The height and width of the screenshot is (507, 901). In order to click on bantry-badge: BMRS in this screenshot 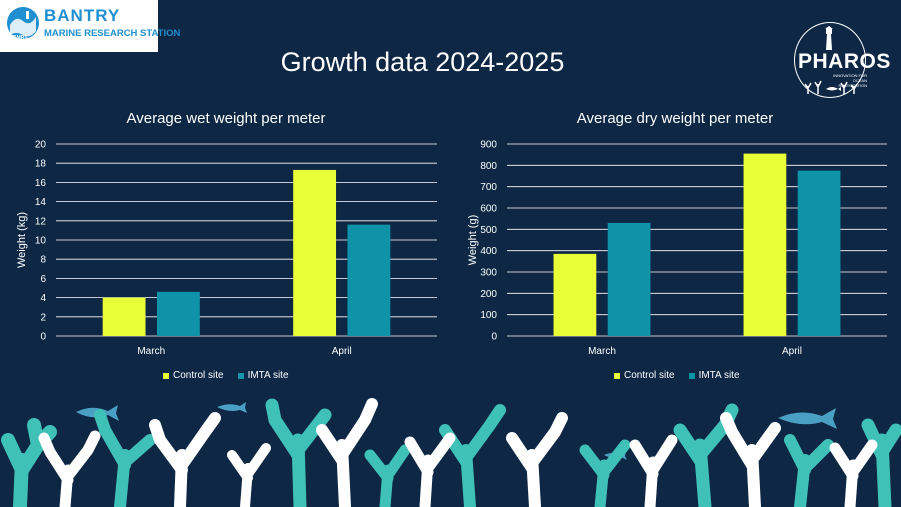, I will do `click(20, 38)`.